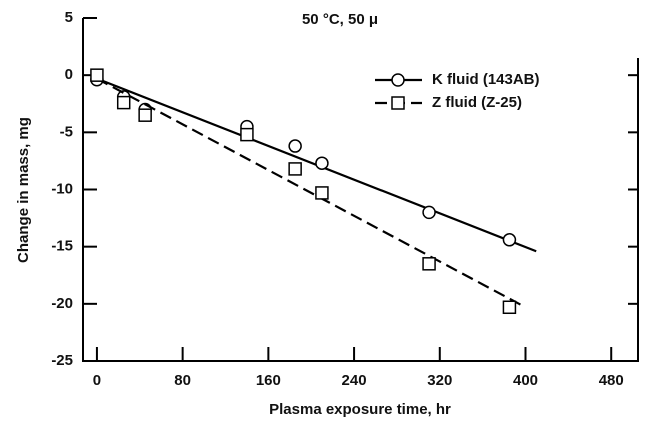  Describe the element at coordinates (62, 360) in the screenshot. I see `y-tick-label: -25` at that location.